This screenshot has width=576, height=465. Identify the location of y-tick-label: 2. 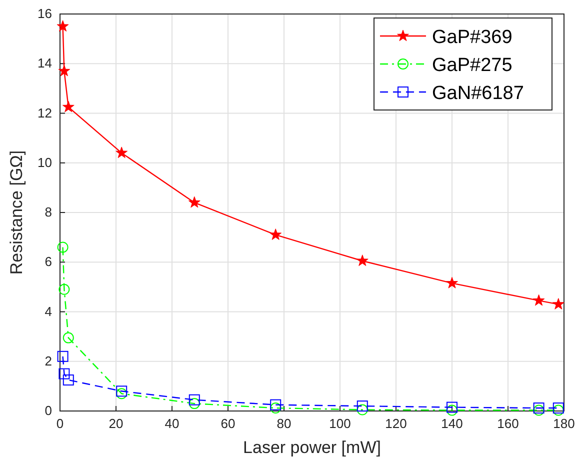
(48, 360).